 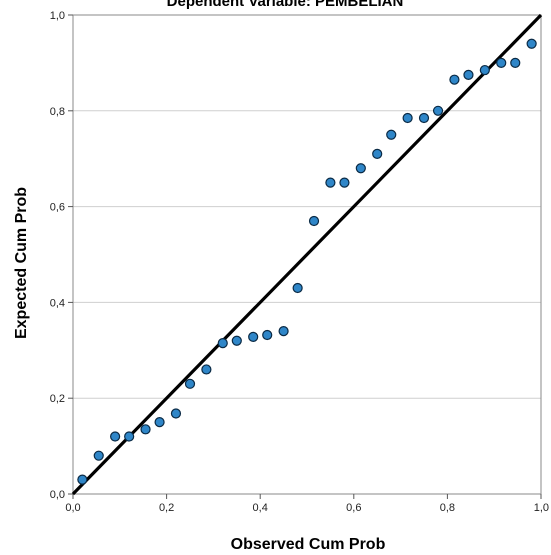 I want to click on y-tick-label: 0,2, so click(x=57, y=399).